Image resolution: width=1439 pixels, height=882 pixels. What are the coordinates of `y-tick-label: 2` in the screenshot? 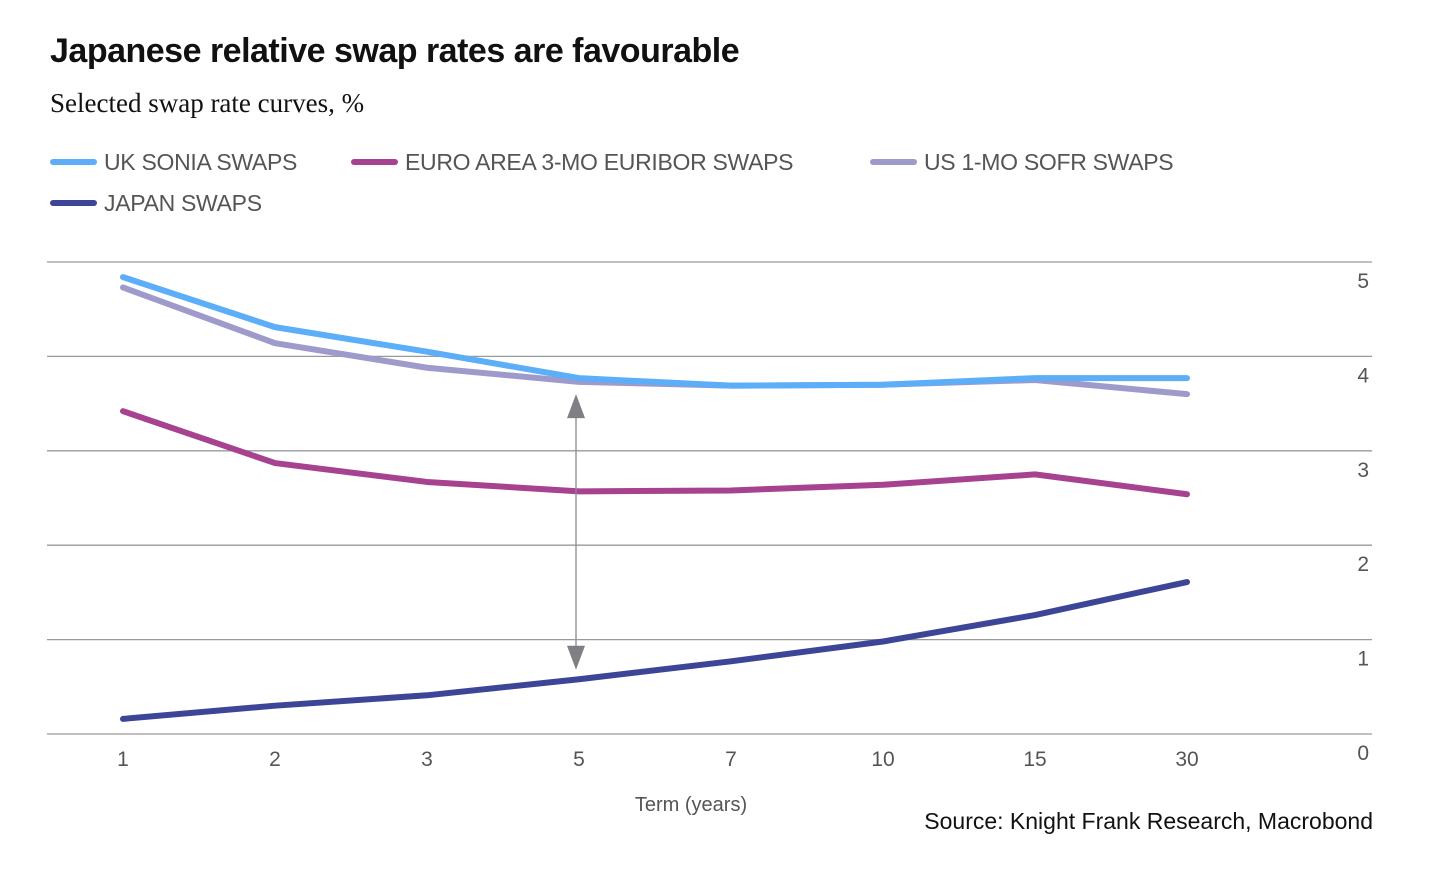 It's located at (1363, 564).